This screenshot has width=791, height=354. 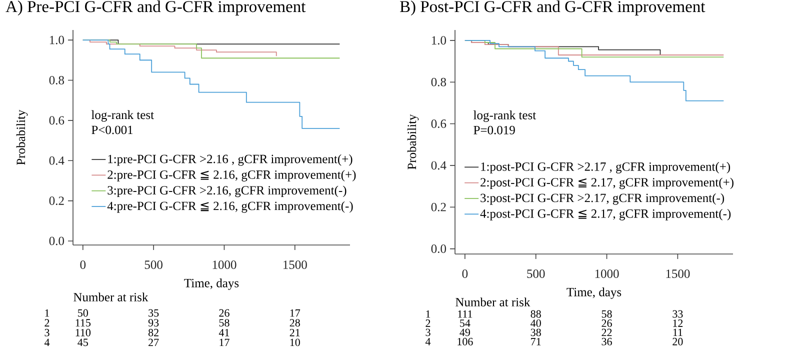 What do you see at coordinates (553, 8) in the screenshot?
I see `chart-title: B) Post-PCI G-CFR and G-CFR improvement` at bounding box center [553, 8].